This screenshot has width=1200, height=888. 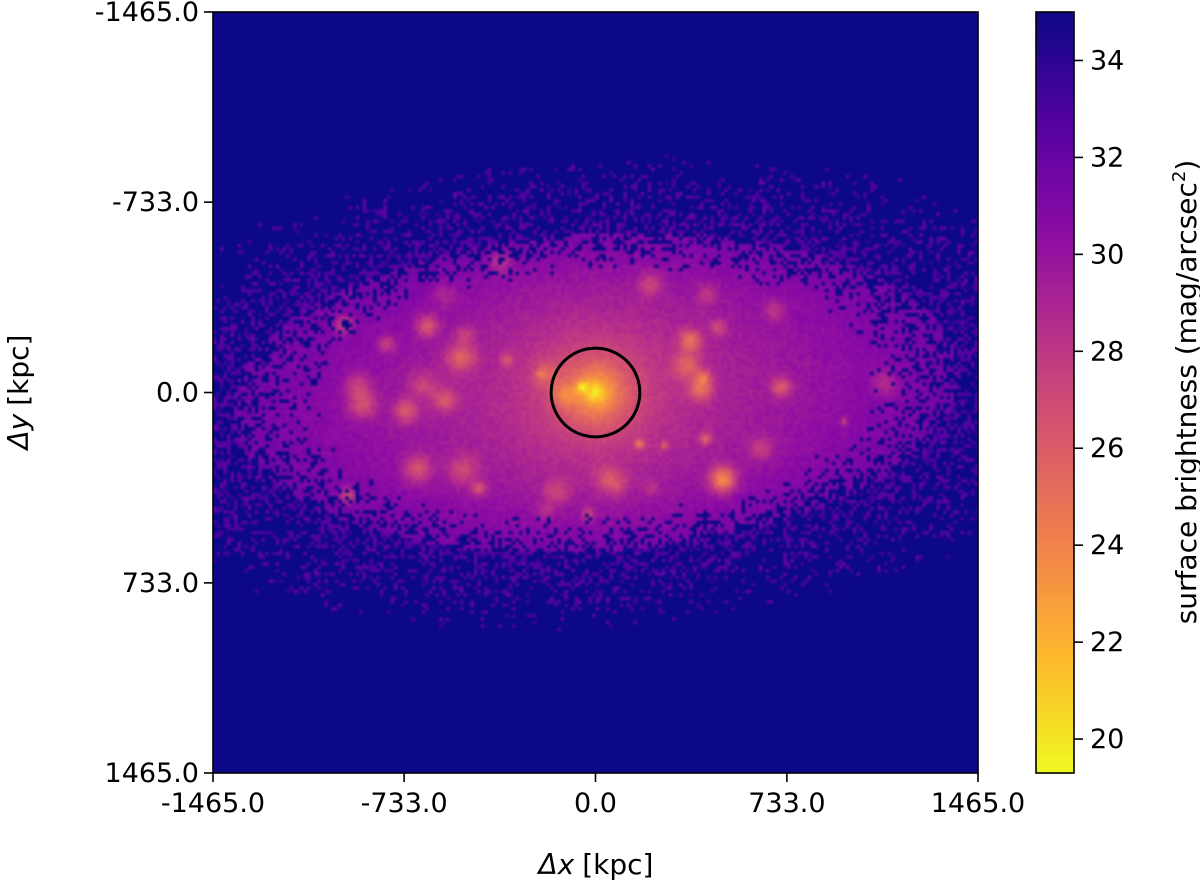 What do you see at coordinates (786, 803) in the screenshot?
I see `x-tick-label: 733.0` at bounding box center [786, 803].